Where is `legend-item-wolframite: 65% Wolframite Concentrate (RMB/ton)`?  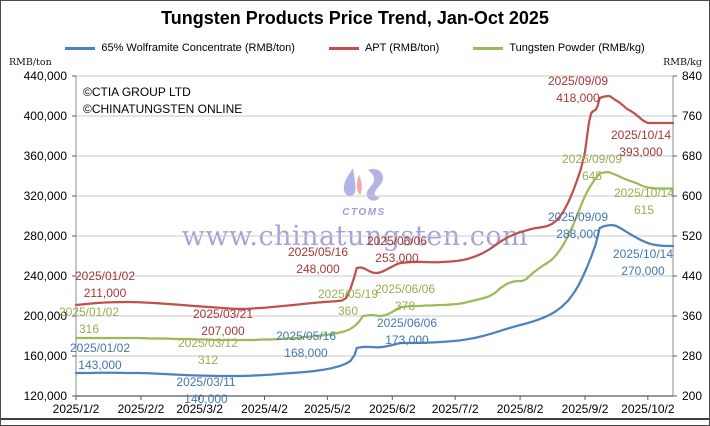 legend-item-wolframite: 65% Wolframite Concentrate (RMB/ton) is located at coordinates (180, 48).